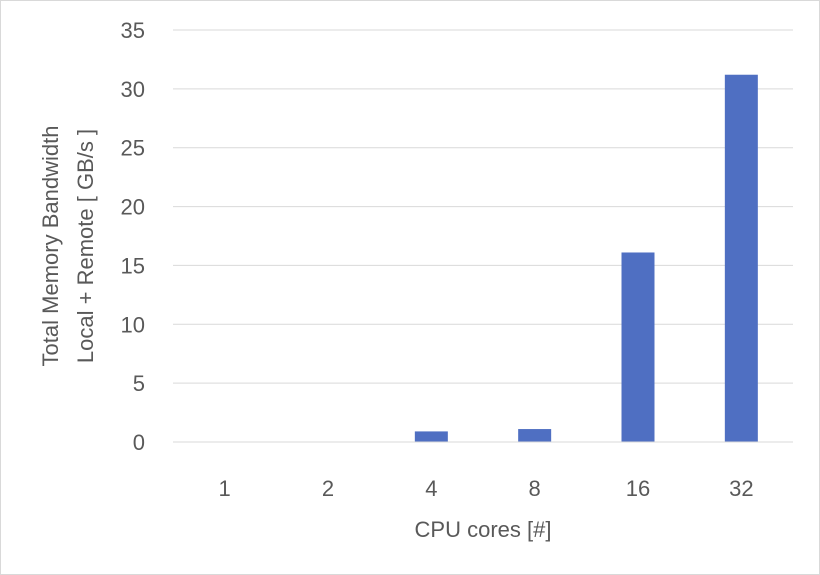 The image size is (820, 575). What do you see at coordinates (133, 265) in the screenshot?
I see `y-tick-label: 15` at bounding box center [133, 265].